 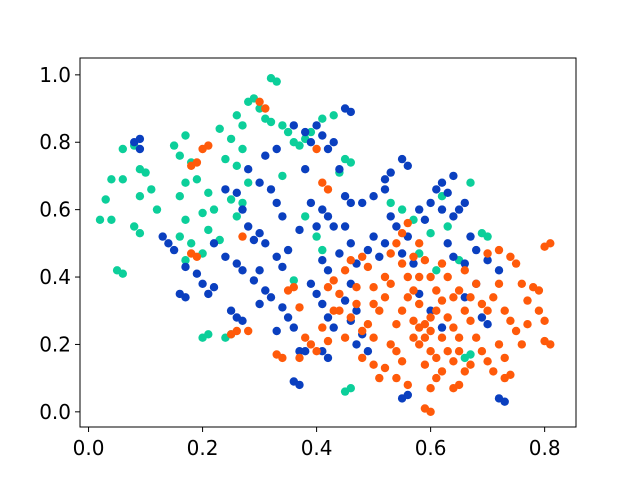 I want to click on x-axis: 0.0 0.2 0.4 0.6 0.8, so click(x=317, y=443).